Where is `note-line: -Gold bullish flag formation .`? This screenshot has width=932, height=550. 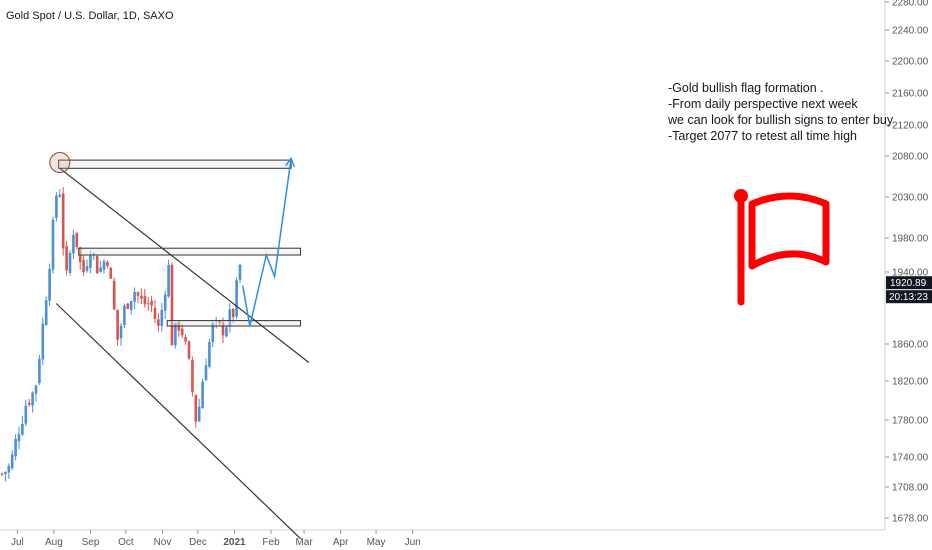 note-line: -Gold bullish flag formation . is located at coordinates (746, 88).